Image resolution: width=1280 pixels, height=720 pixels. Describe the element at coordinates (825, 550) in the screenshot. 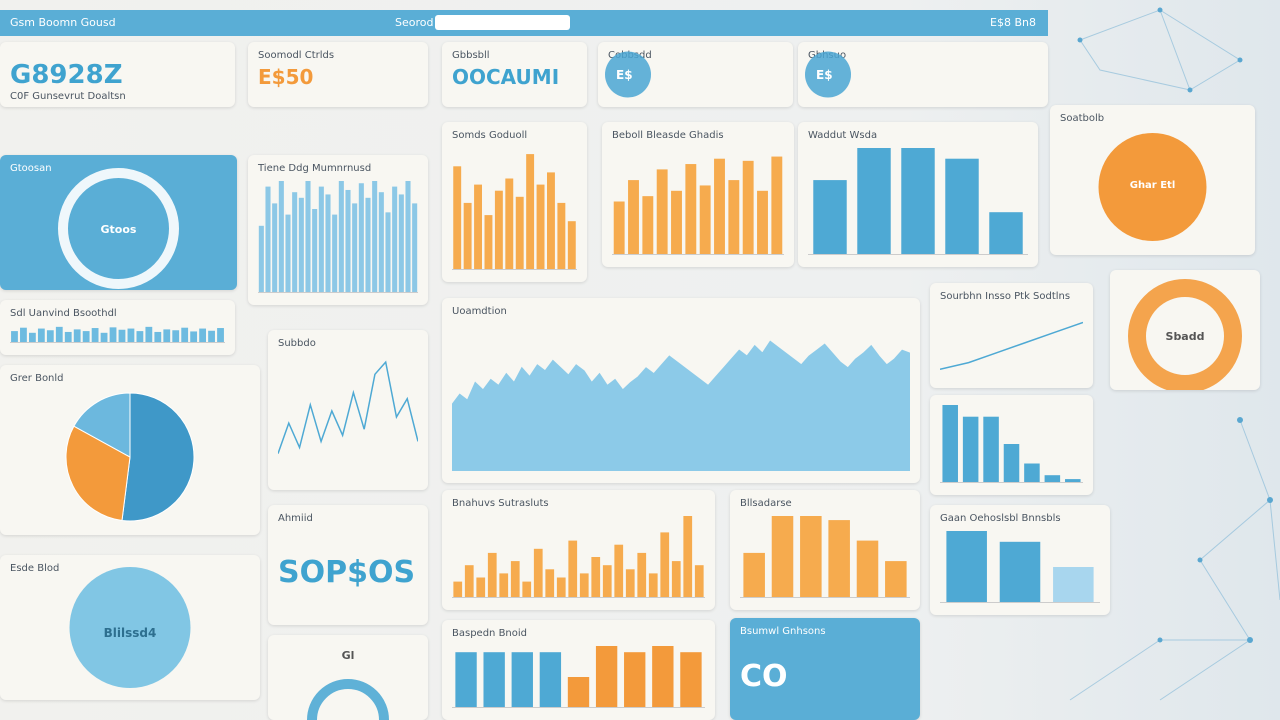

I see `panel: Bllsadarse` at that location.